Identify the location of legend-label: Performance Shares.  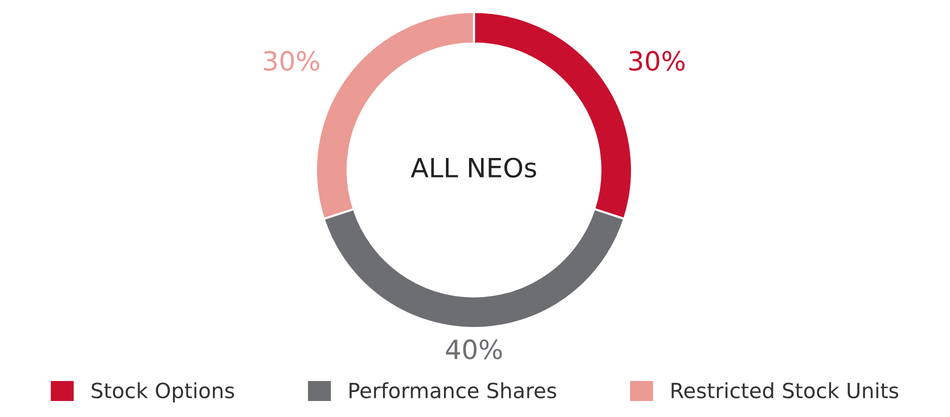
(453, 390).